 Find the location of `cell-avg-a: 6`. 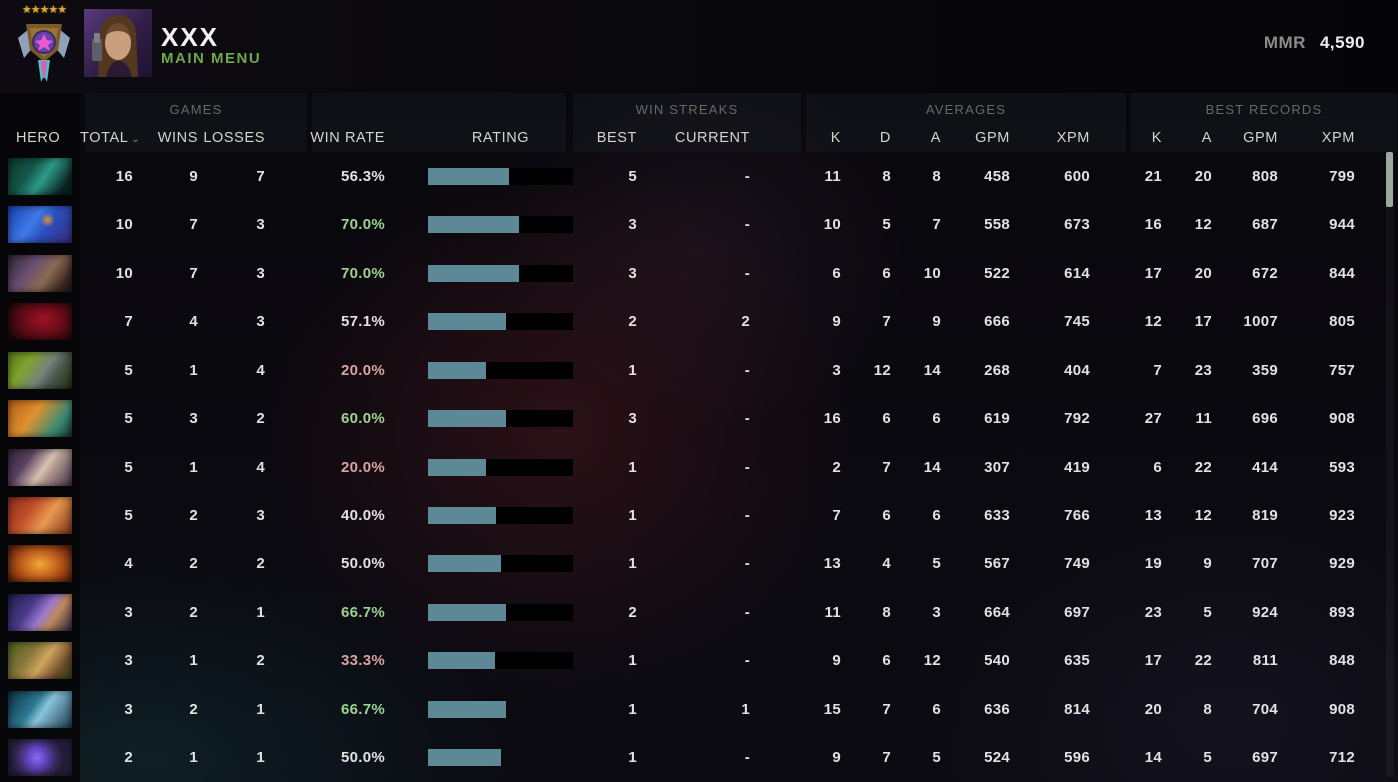

cell-avg-a: 6 is located at coordinates (936, 419).